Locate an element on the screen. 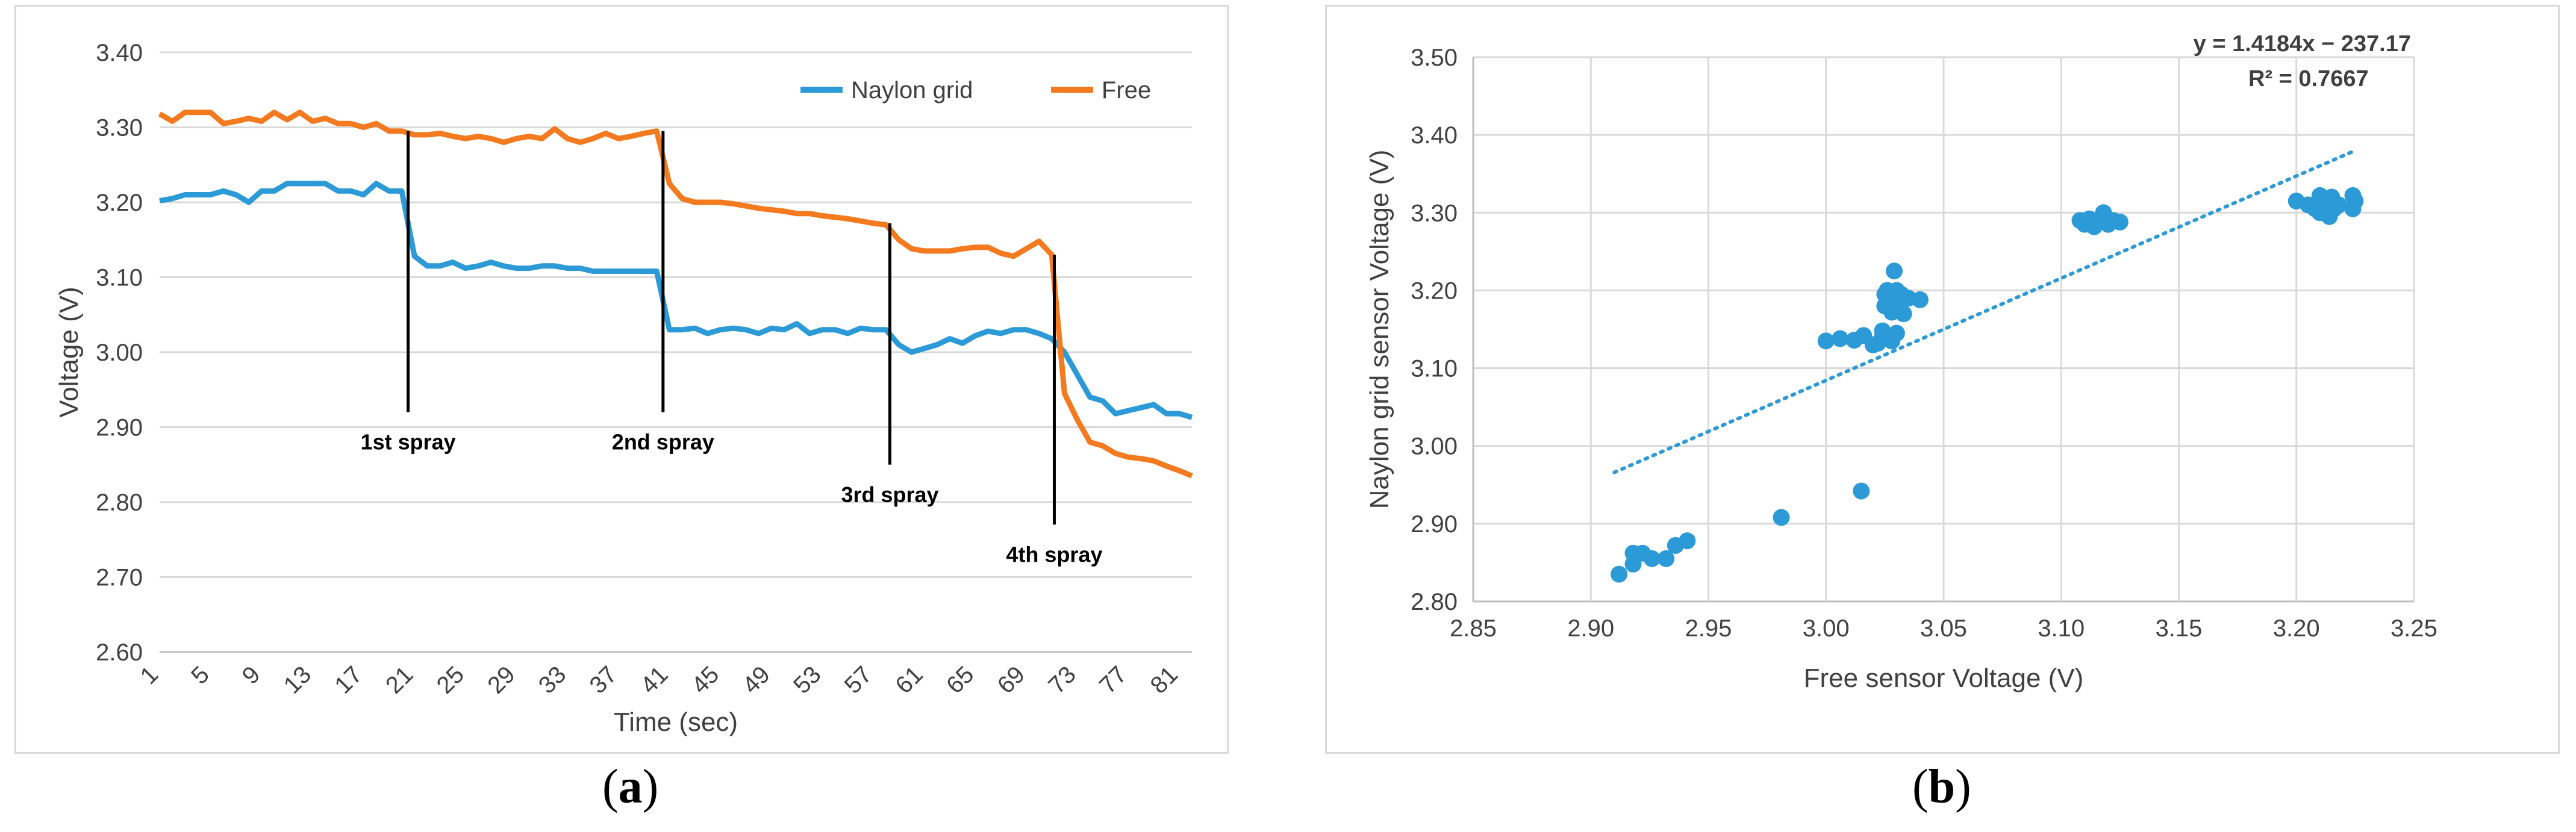 This screenshot has width=2576, height=832. x-tick-label: 2.90 is located at coordinates (1590, 628).